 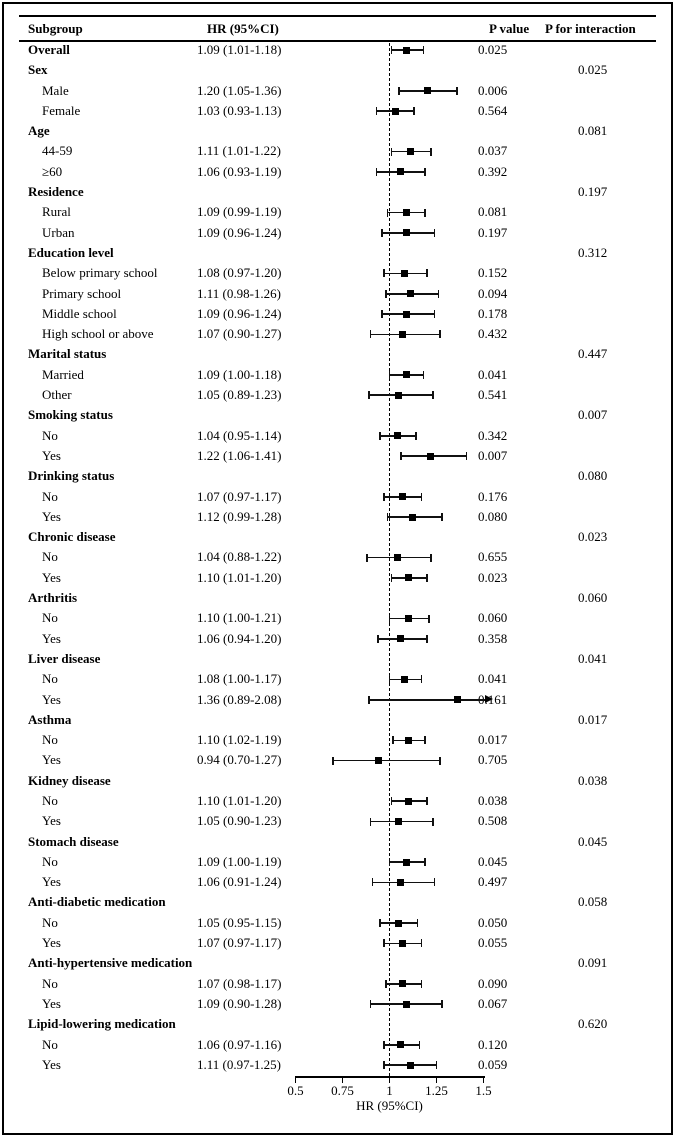 I want to click on hr-ci-value: 1.03 (0.93-1.13), so click(x=239, y=110).